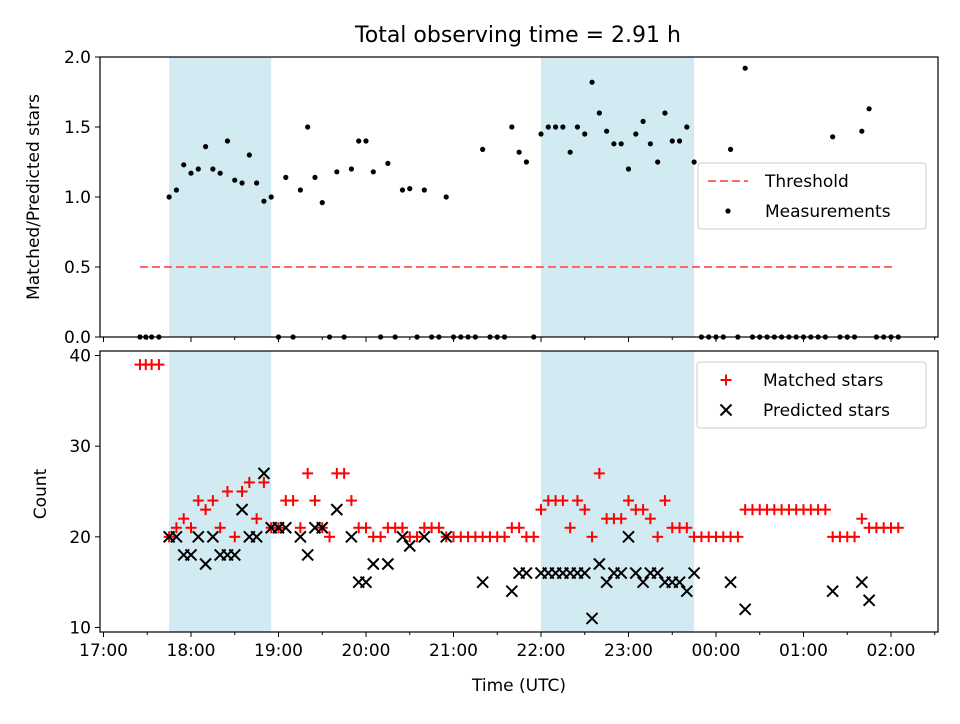  What do you see at coordinates (77, 338) in the screenshot?
I see `y-tick-label: 0.0` at bounding box center [77, 338].